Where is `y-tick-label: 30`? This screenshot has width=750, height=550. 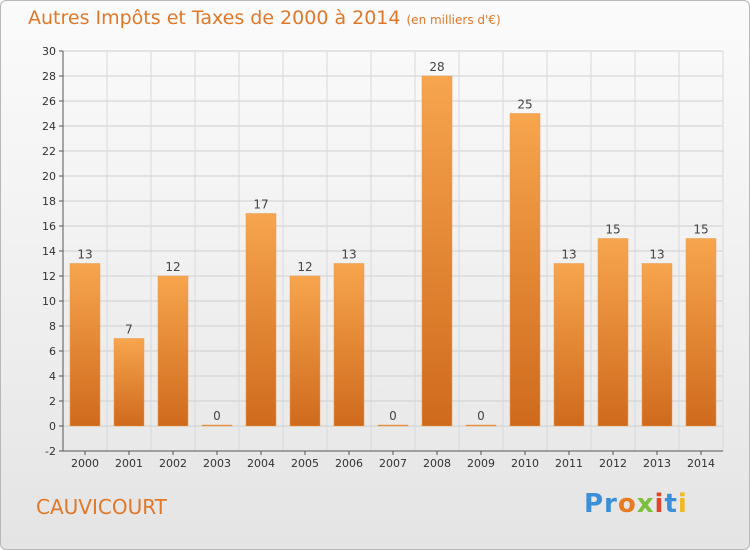 y-tick-label: 30 is located at coordinates (49, 51).